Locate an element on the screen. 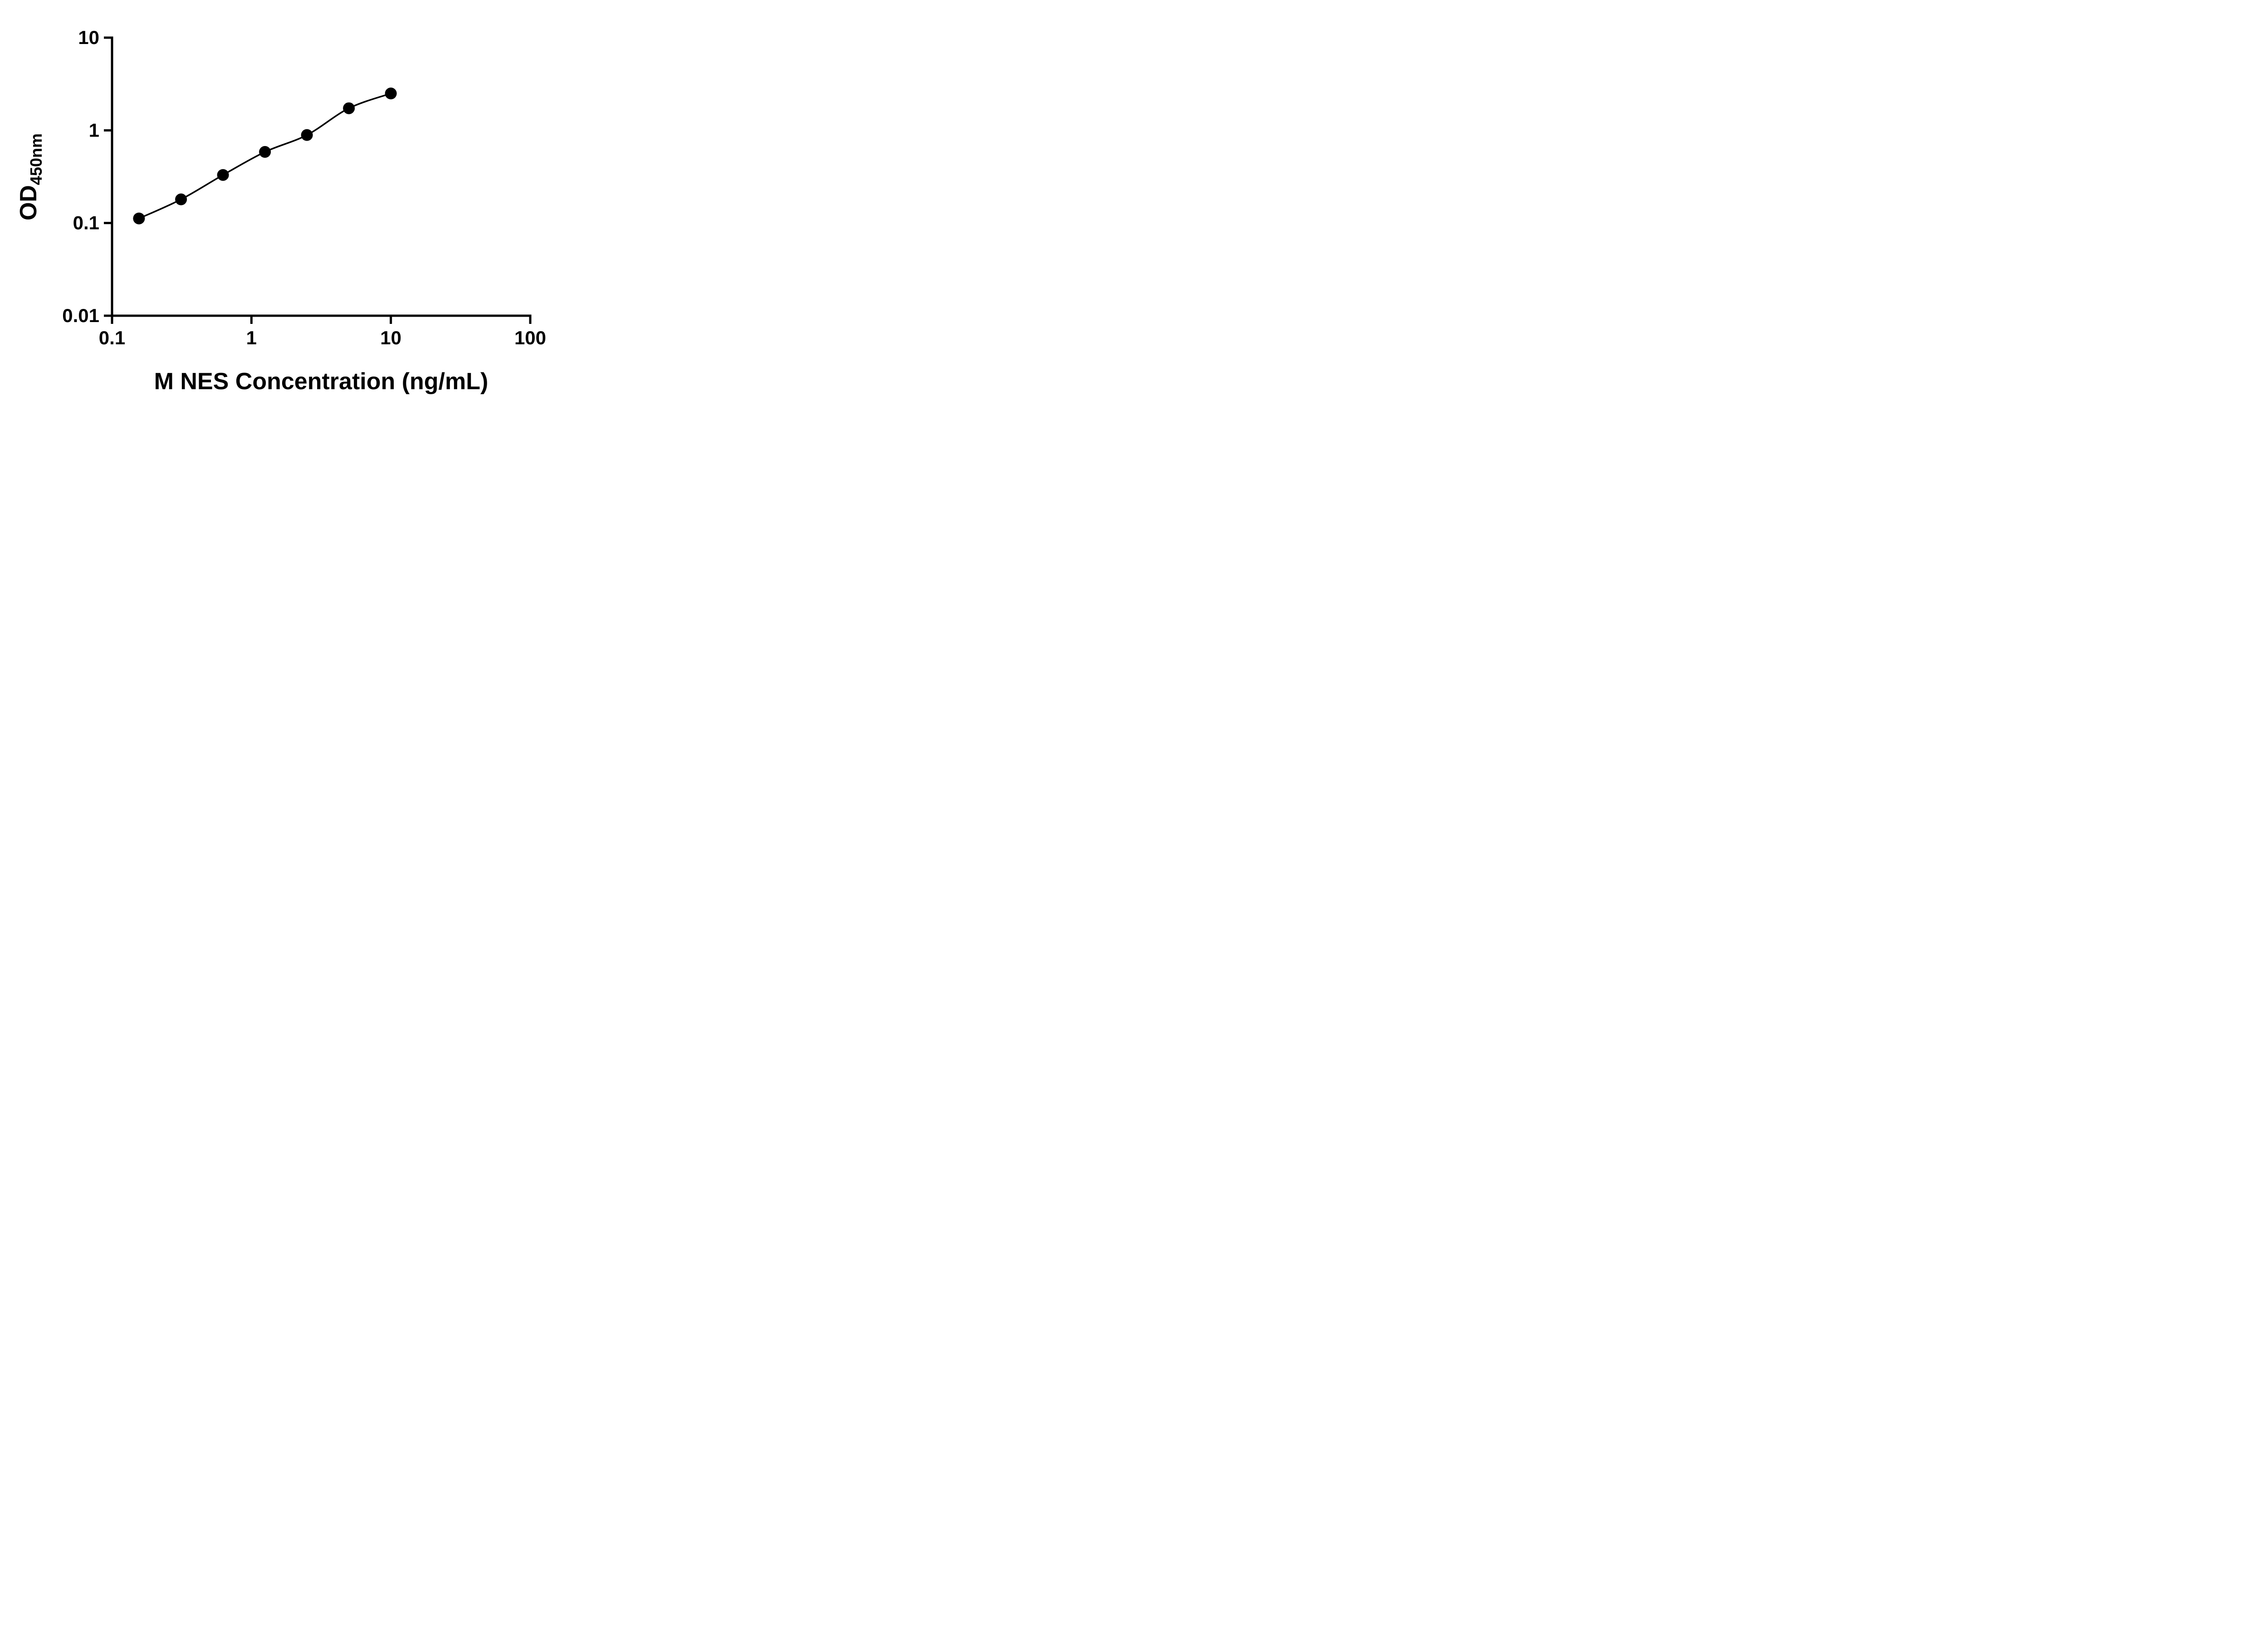  x-tick-label: 10 is located at coordinates (391, 337).